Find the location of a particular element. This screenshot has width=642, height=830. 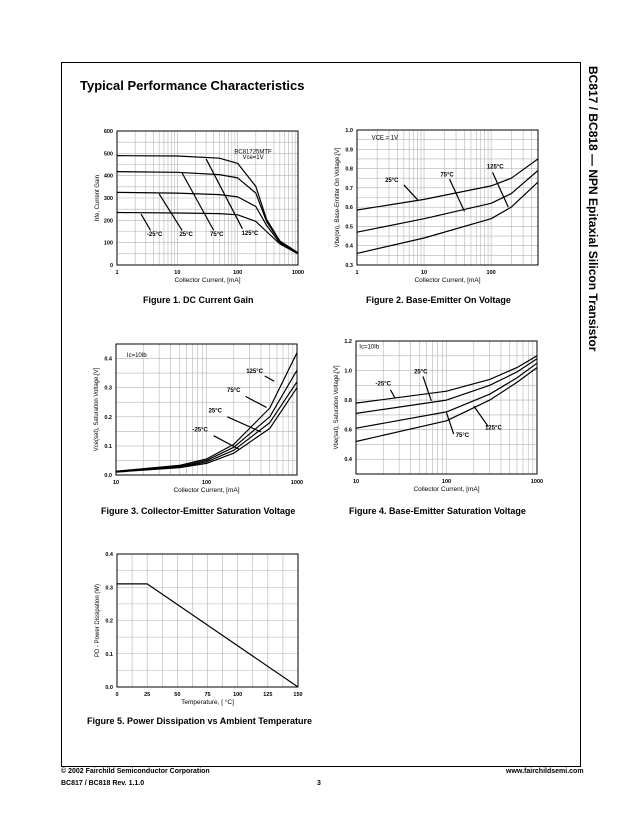

y-tick-label: 200 is located at coordinates (108, 221).